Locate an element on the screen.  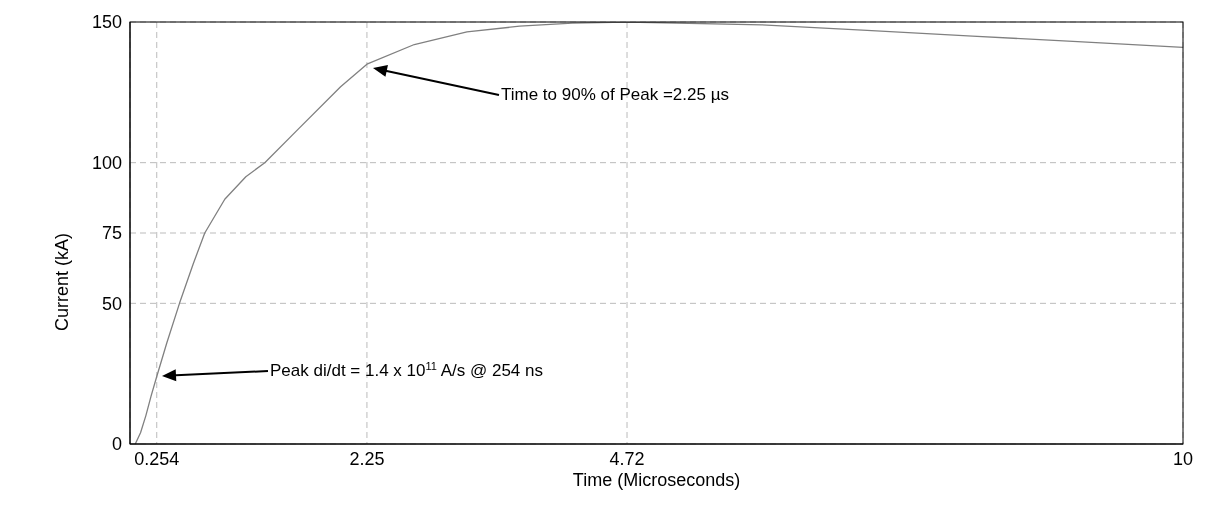
y-tick-label: 150 is located at coordinates (106, 22).